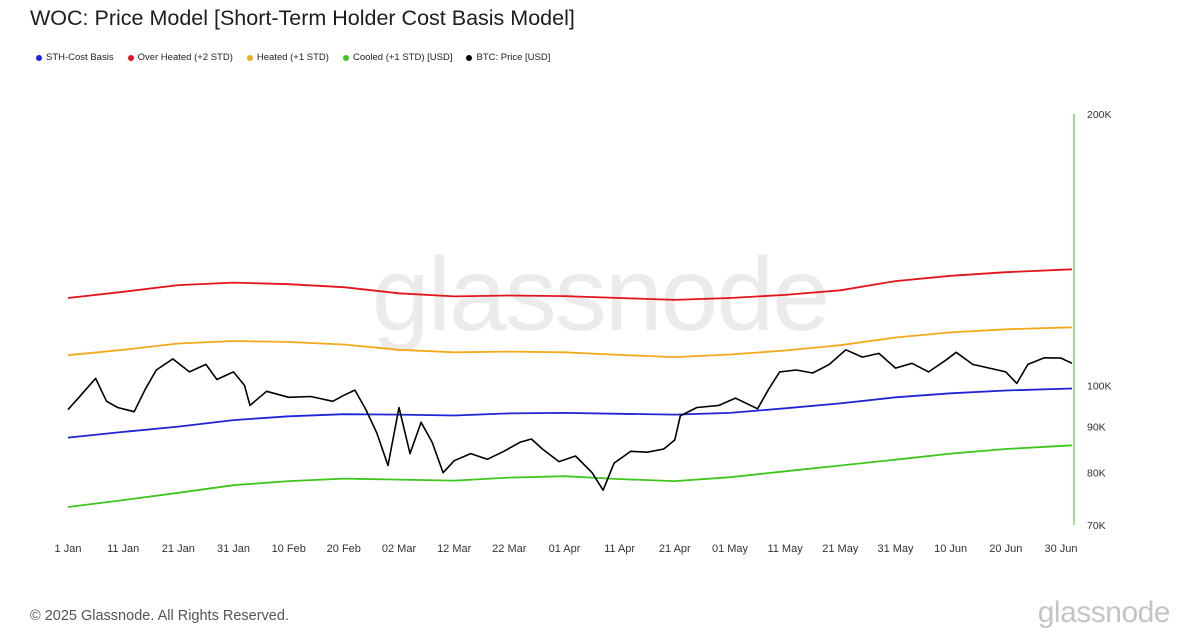 This screenshot has height=630, width=1200. Describe the element at coordinates (730, 549) in the screenshot. I see `x-tick-label: 01 May` at that location.